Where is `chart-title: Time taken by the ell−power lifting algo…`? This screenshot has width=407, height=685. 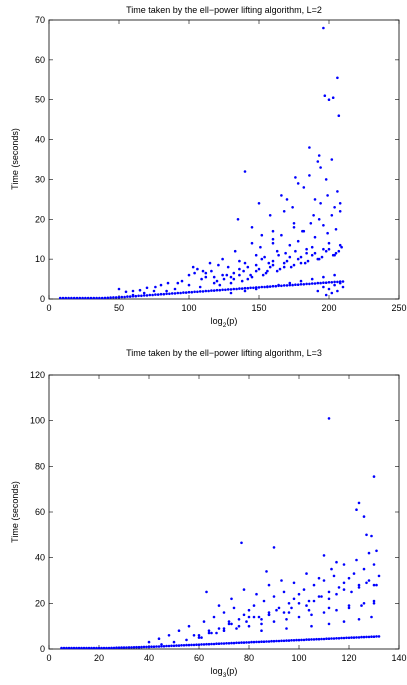
chart-title: Time taken by the ell−power lifting algo… is located at coordinates (224, 10).